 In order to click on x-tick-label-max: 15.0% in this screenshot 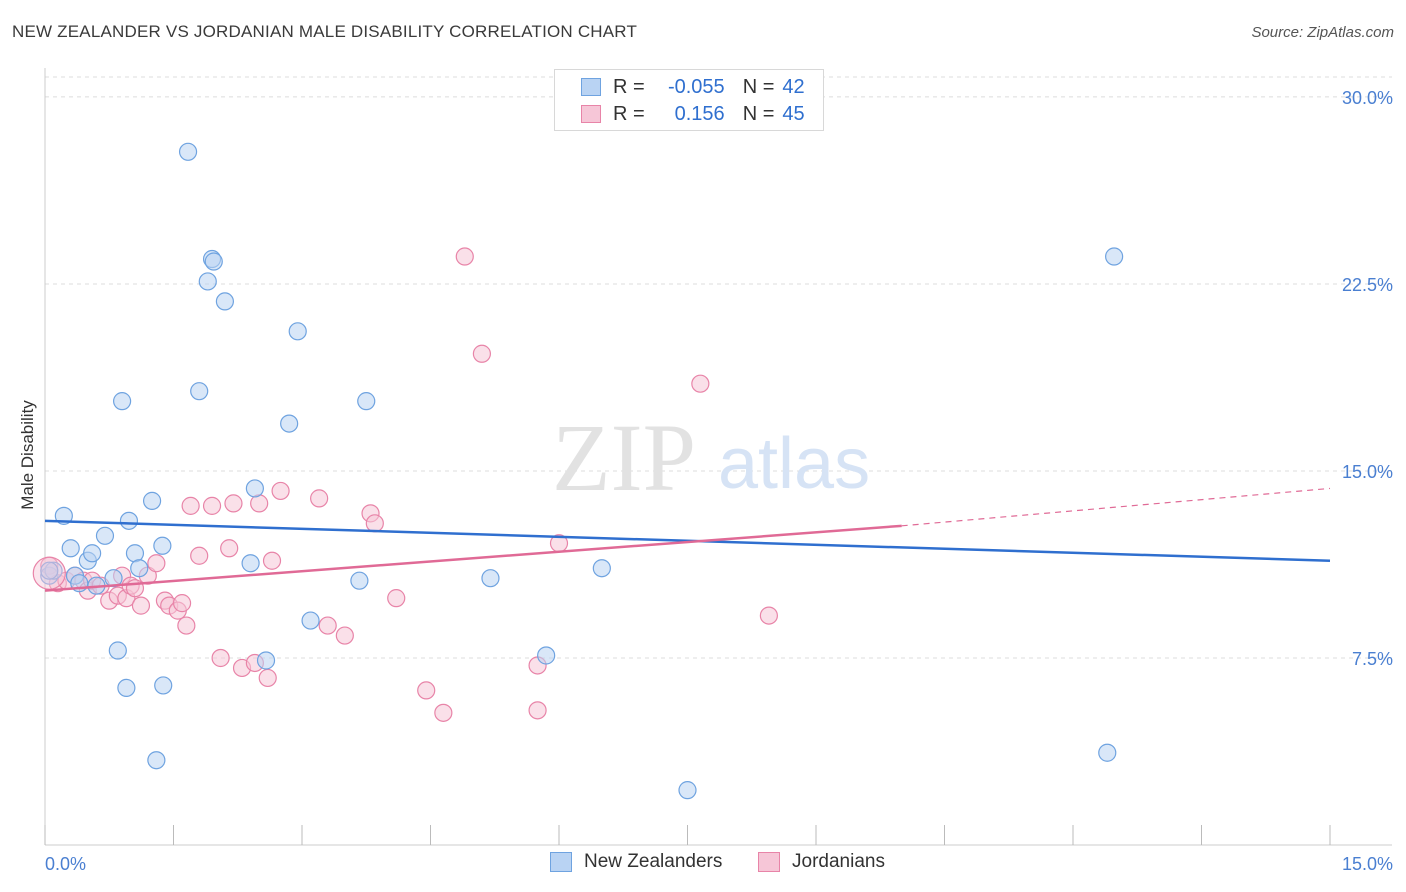, I will do `click(1367, 864)`.